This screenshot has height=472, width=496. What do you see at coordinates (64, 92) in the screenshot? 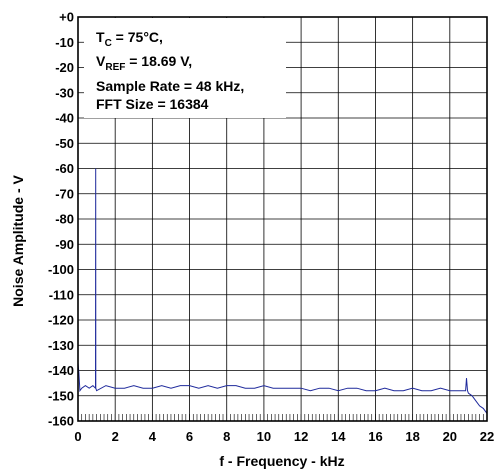
I see `y-tick-label: -30` at bounding box center [64, 92].